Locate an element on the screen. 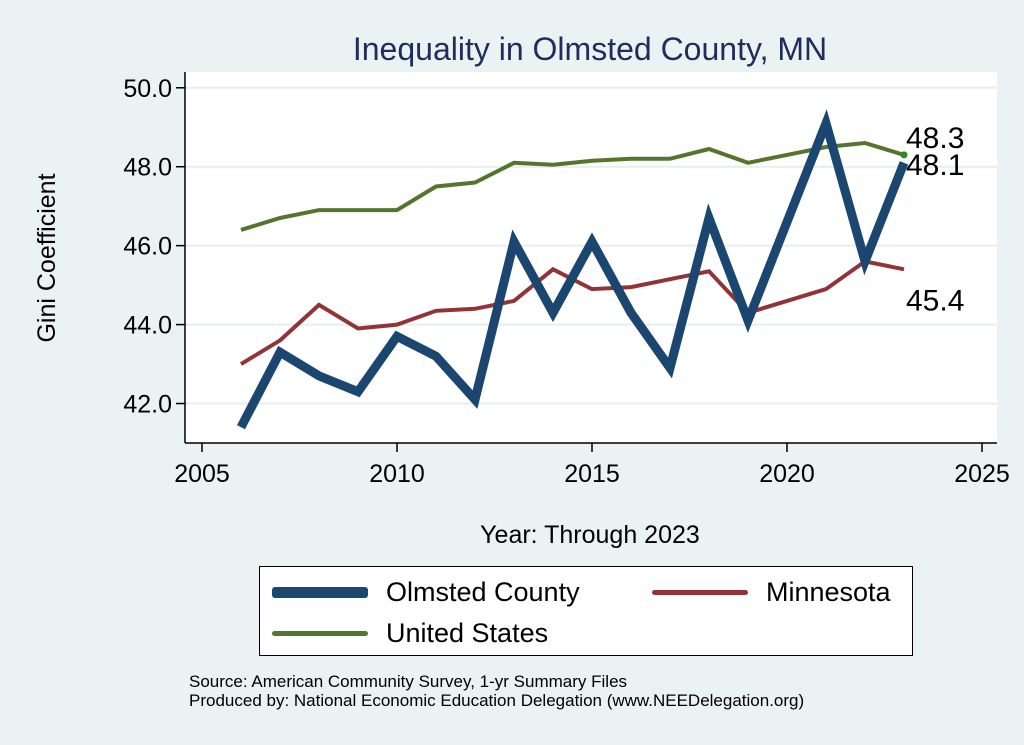  y-axis-ticks: 42.0 44.0 46.0 48.0 50.0 is located at coordinates (154, 247).